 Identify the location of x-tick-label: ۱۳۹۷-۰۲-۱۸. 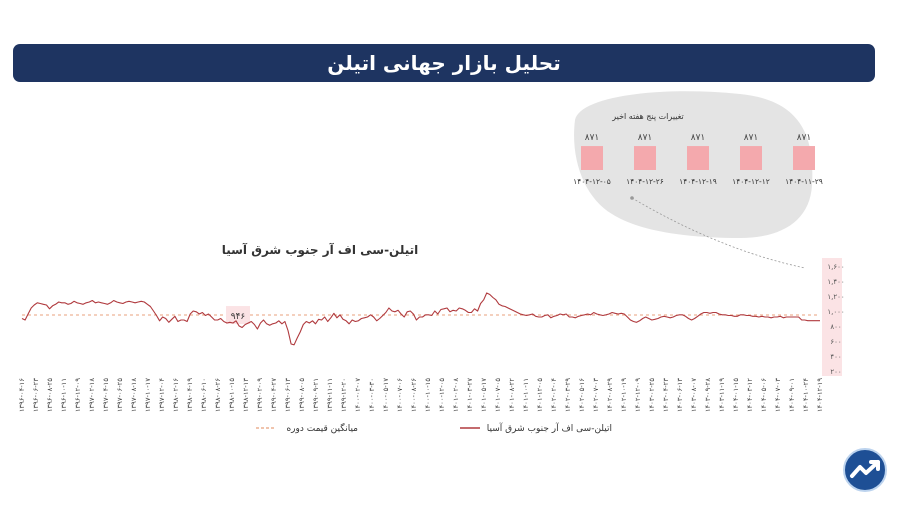
(92, 395).